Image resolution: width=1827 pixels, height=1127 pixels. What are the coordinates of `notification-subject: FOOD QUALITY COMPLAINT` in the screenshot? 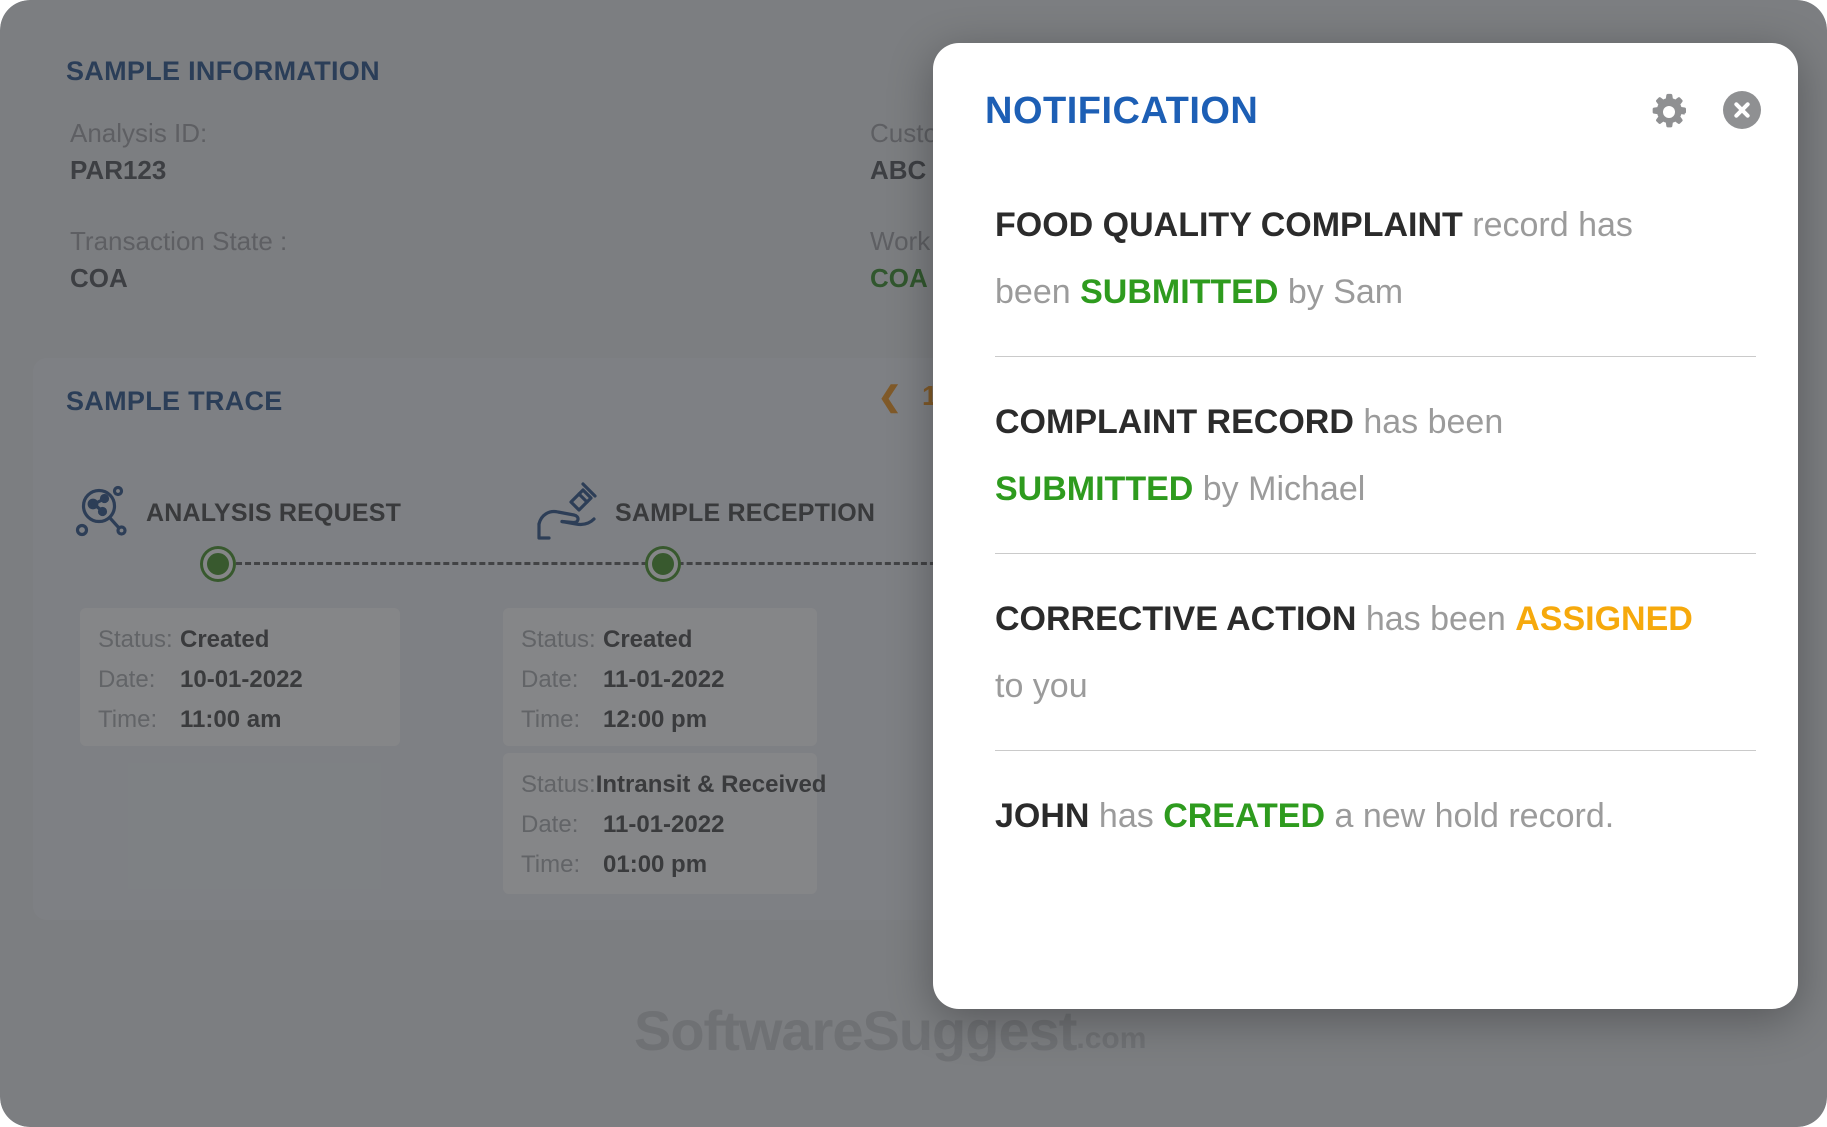 It's located at (1229, 225).